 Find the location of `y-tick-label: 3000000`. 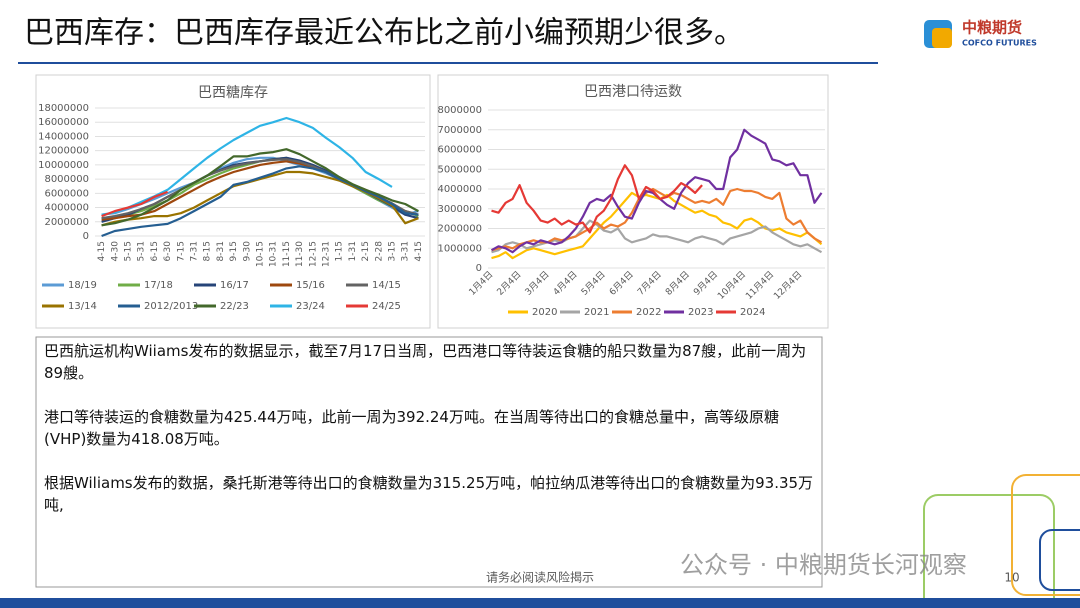

y-tick-label: 3000000 is located at coordinates (459, 209).